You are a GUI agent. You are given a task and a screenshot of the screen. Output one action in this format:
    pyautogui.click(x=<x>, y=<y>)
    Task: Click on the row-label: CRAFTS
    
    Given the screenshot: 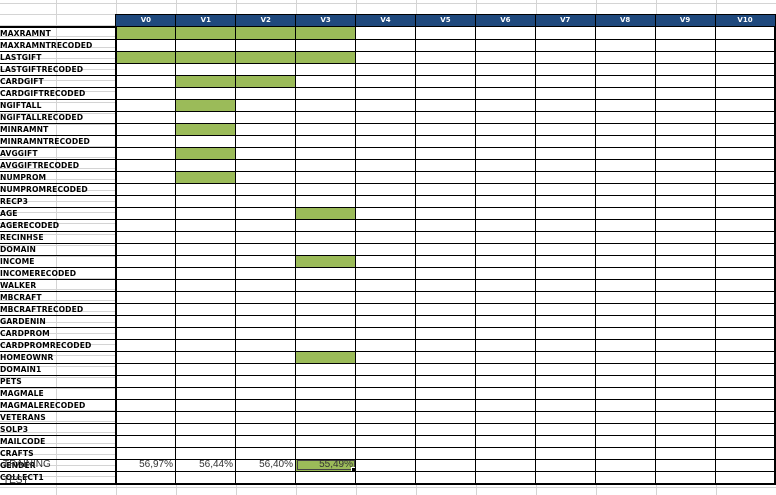 What is the action you would take?
    pyautogui.click(x=58, y=453)
    